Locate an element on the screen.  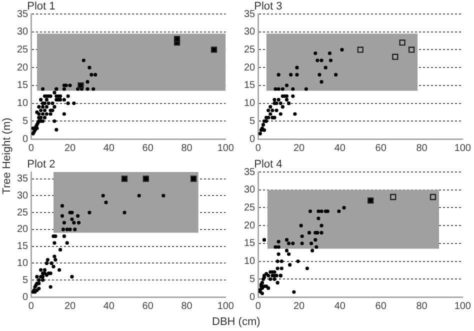
x-axis-title: DBH (cm) is located at coordinates (236, 322).